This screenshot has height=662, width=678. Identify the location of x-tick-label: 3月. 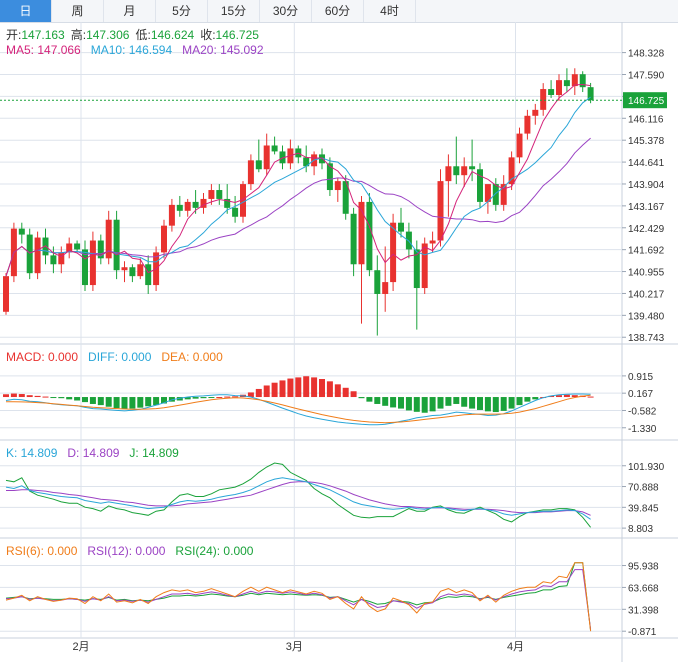
(294, 647).